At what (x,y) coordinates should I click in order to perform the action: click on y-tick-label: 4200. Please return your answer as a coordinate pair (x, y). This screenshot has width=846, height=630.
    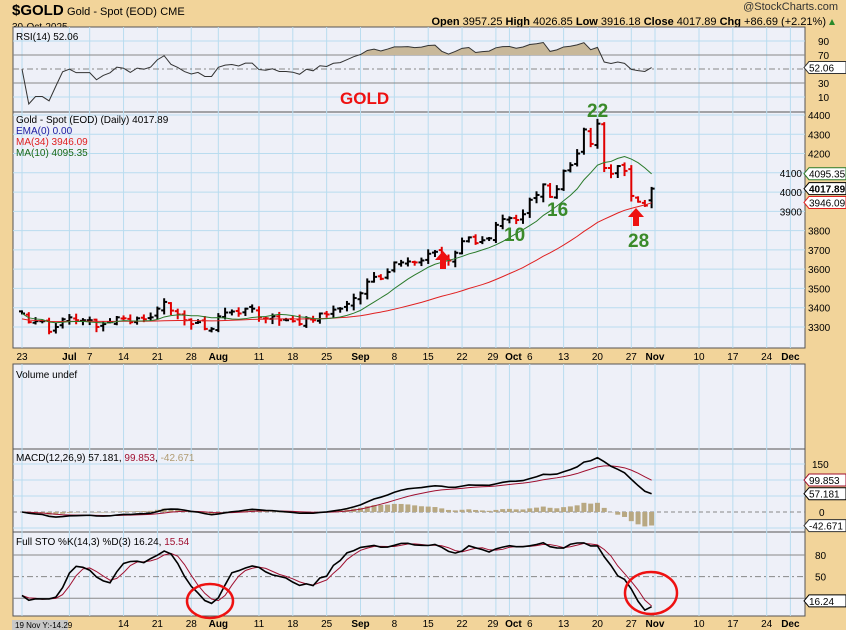
    Looking at the image, I should click on (819, 155).